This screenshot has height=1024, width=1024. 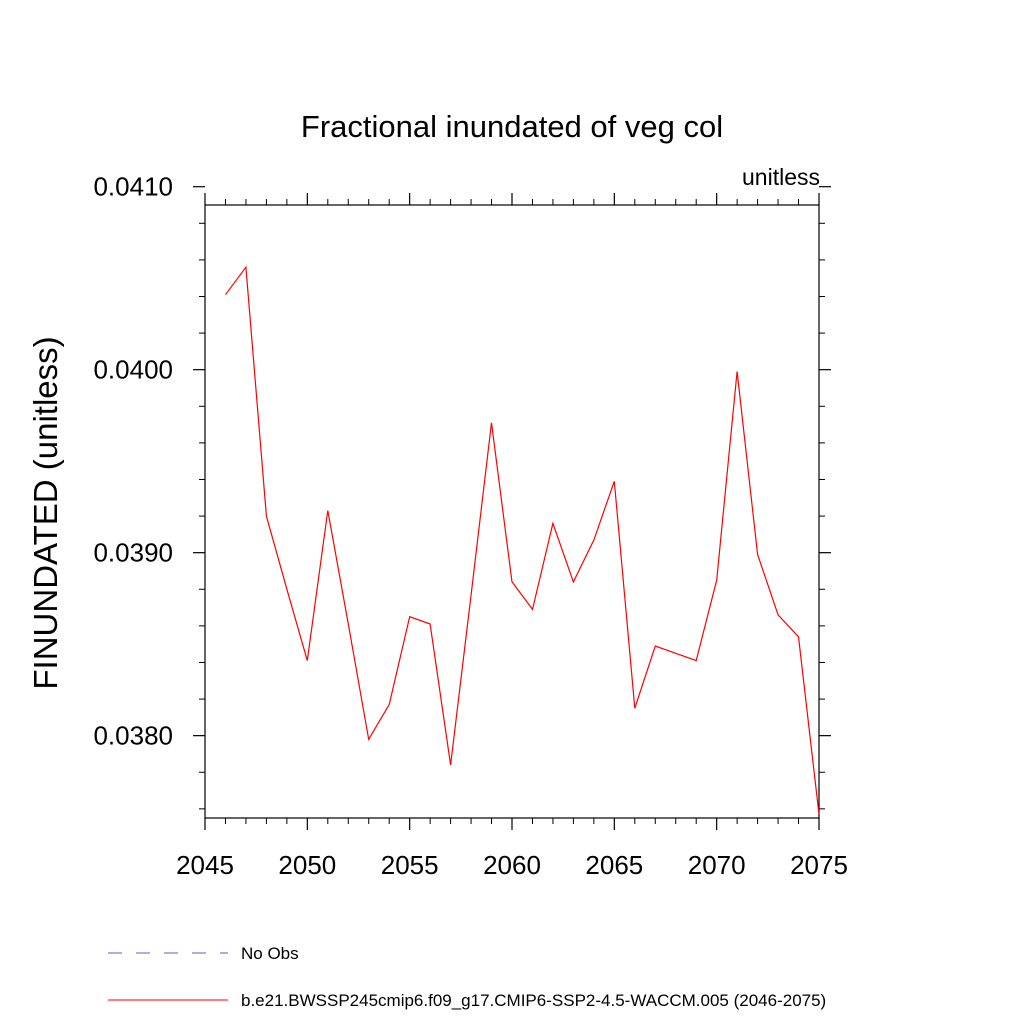 What do you see at coordinates (781, 177) in the screenshot?
I see `units-label: unitless` at bounding box center [781, 177].